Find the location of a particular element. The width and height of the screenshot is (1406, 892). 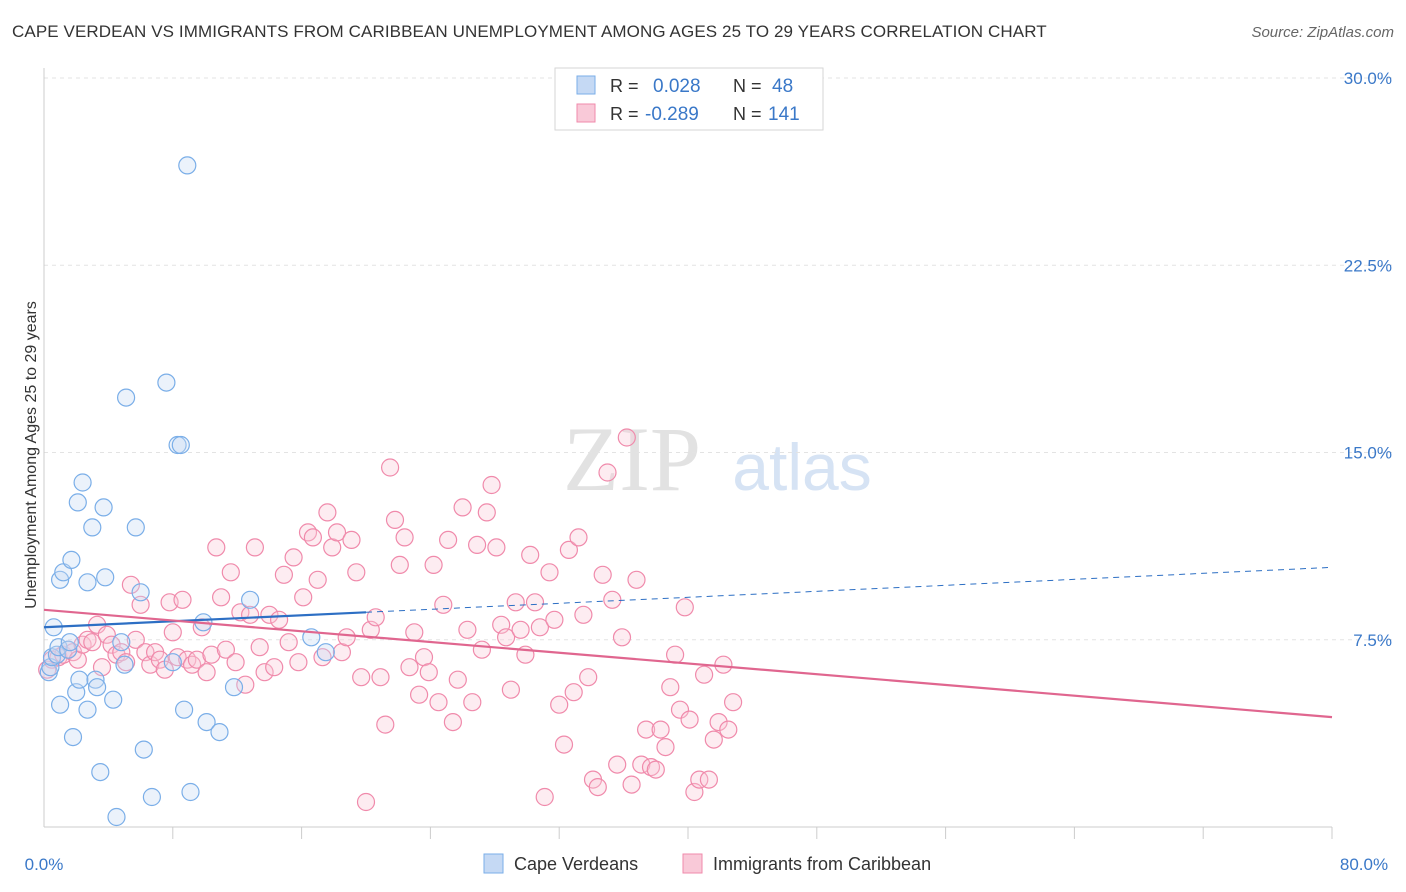

trend-line-cape-verdeans is located at coordinates (205, 620).